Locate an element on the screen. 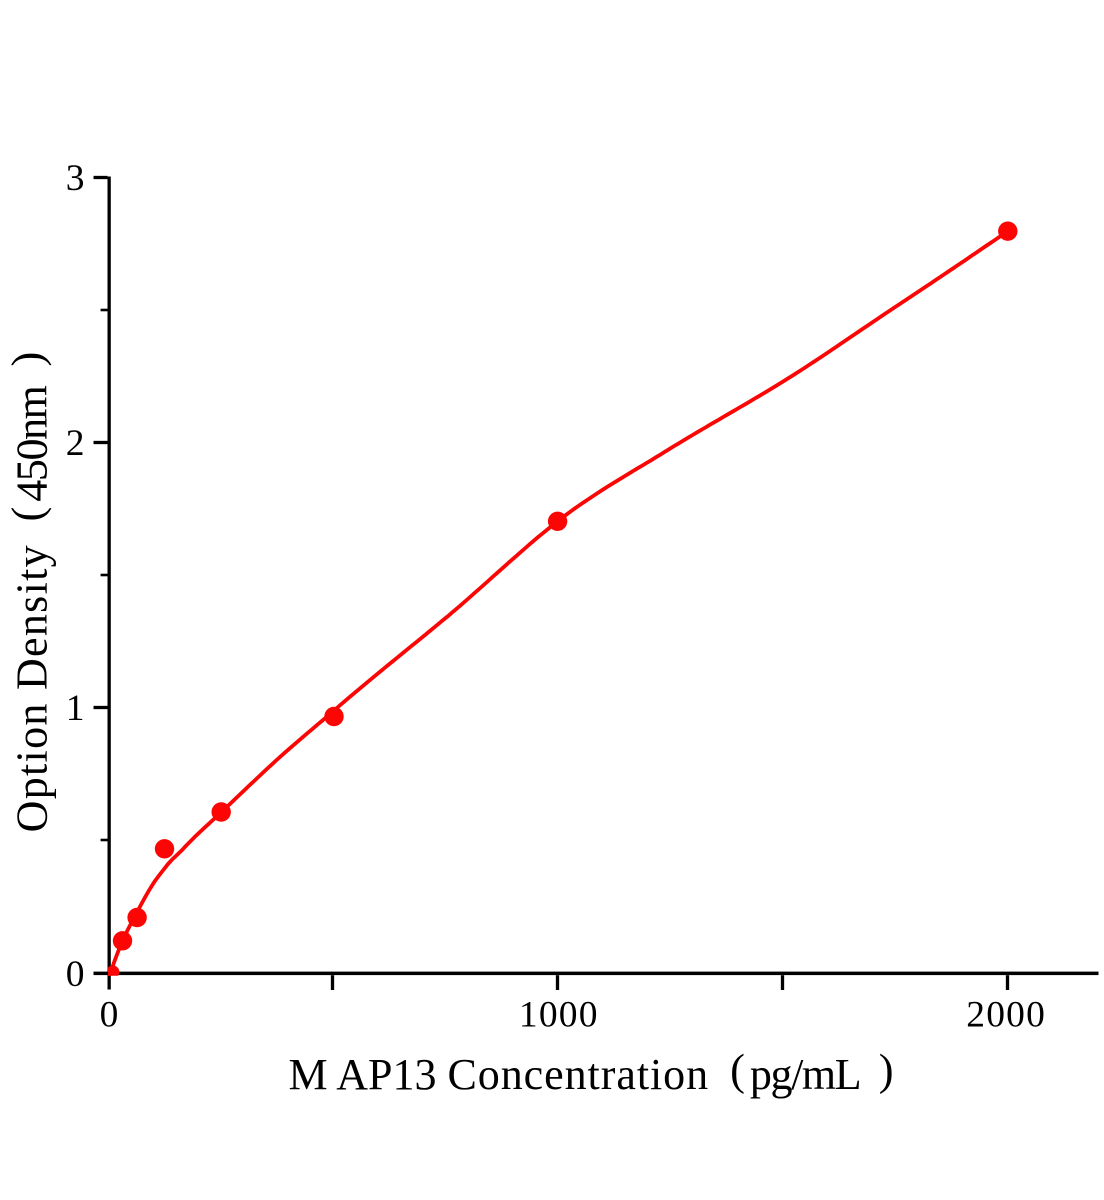  svg-text: 2 is located at coordinates (75, 443).